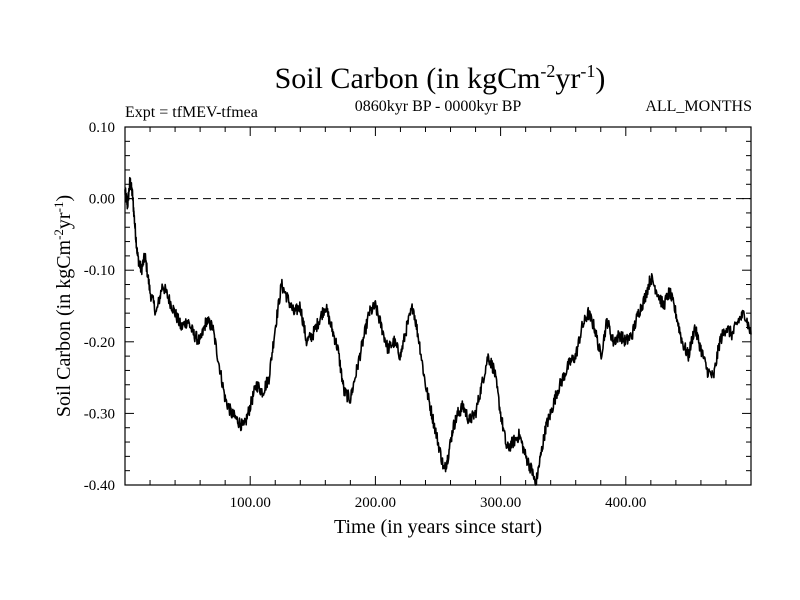 The width and height of the screenshot is (800, 600). I want to click on subtitle-experiment: Expt = tfMEV-tfmea, so click(191, 112).